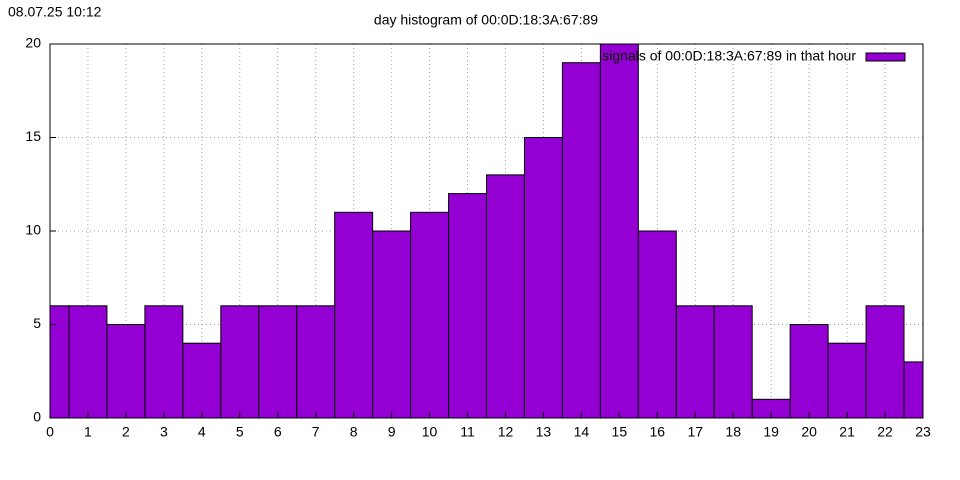 Image resolution: width=960 pixels, height=480 pixels. What do you see at coordinates (658, 432) in the screenshot?
I see `x-tick-label: 16` at bounding box center [658, 432].